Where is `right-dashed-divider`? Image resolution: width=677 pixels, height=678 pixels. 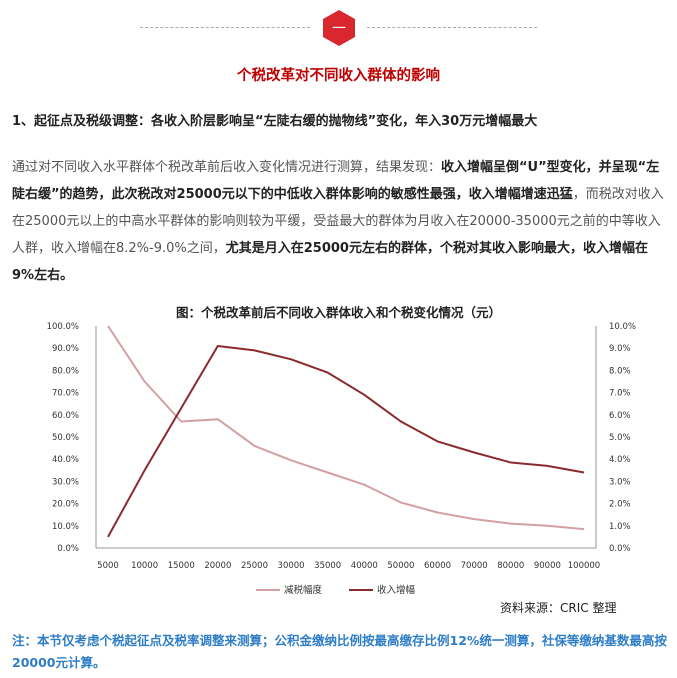 right-dashed-divider is located at coordinates (452, 27).